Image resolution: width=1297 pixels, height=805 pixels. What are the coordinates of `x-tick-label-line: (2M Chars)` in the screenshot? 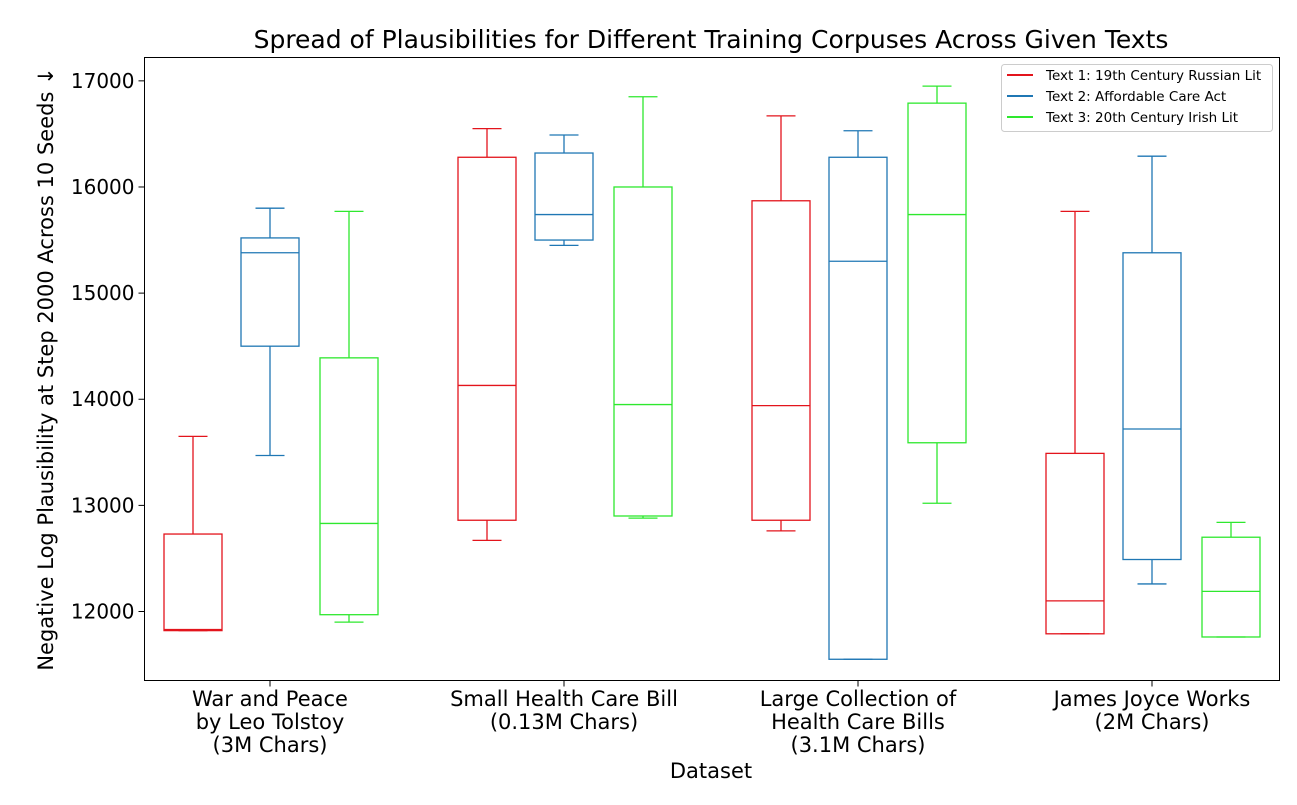 It's located at (1152, 722).